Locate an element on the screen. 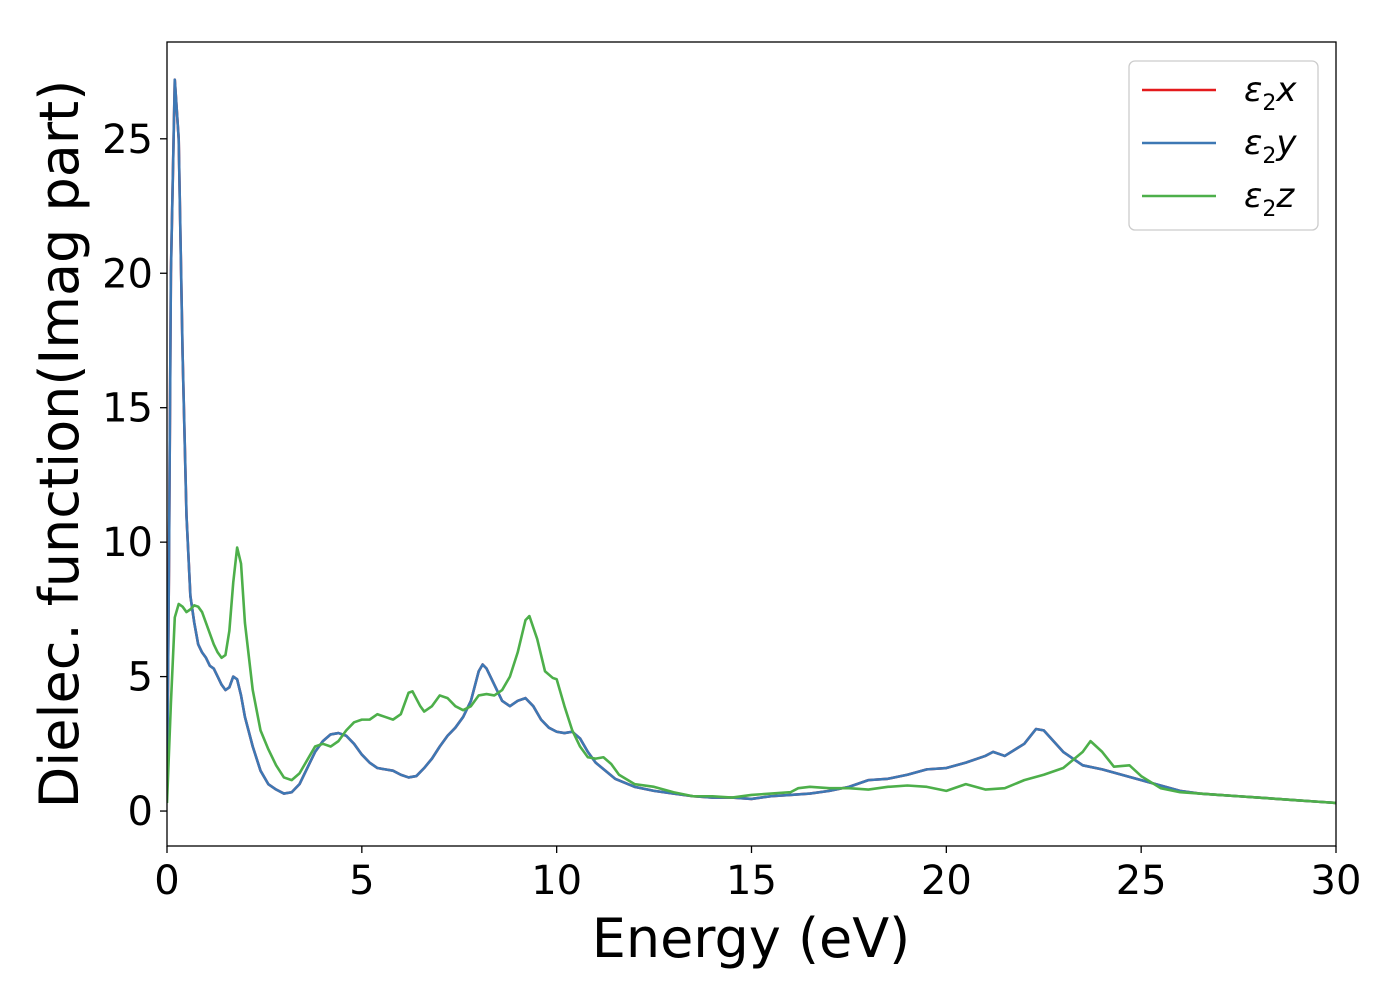 The width and height of the screenshot is (1400, 1000). legend: ε2x ε2y ε2z is located at coordinates (1223, 145).